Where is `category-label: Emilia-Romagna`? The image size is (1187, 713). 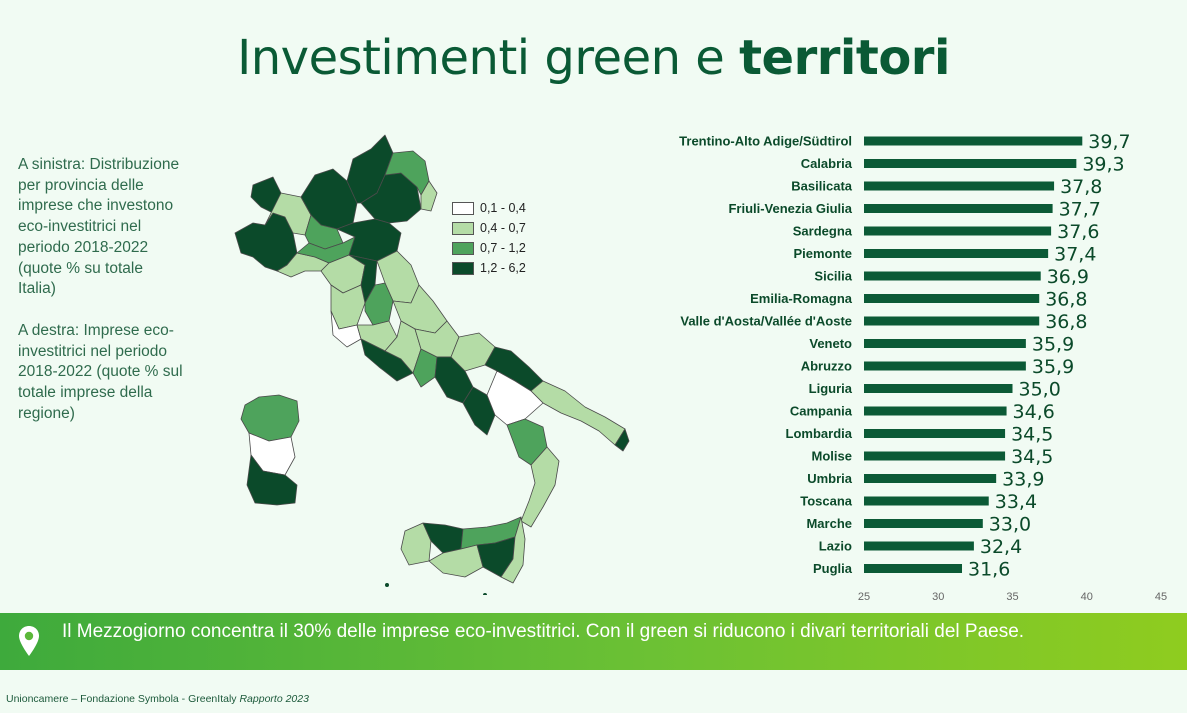
category-label: Emilia-Romagna is located at coordinates (801, 298).